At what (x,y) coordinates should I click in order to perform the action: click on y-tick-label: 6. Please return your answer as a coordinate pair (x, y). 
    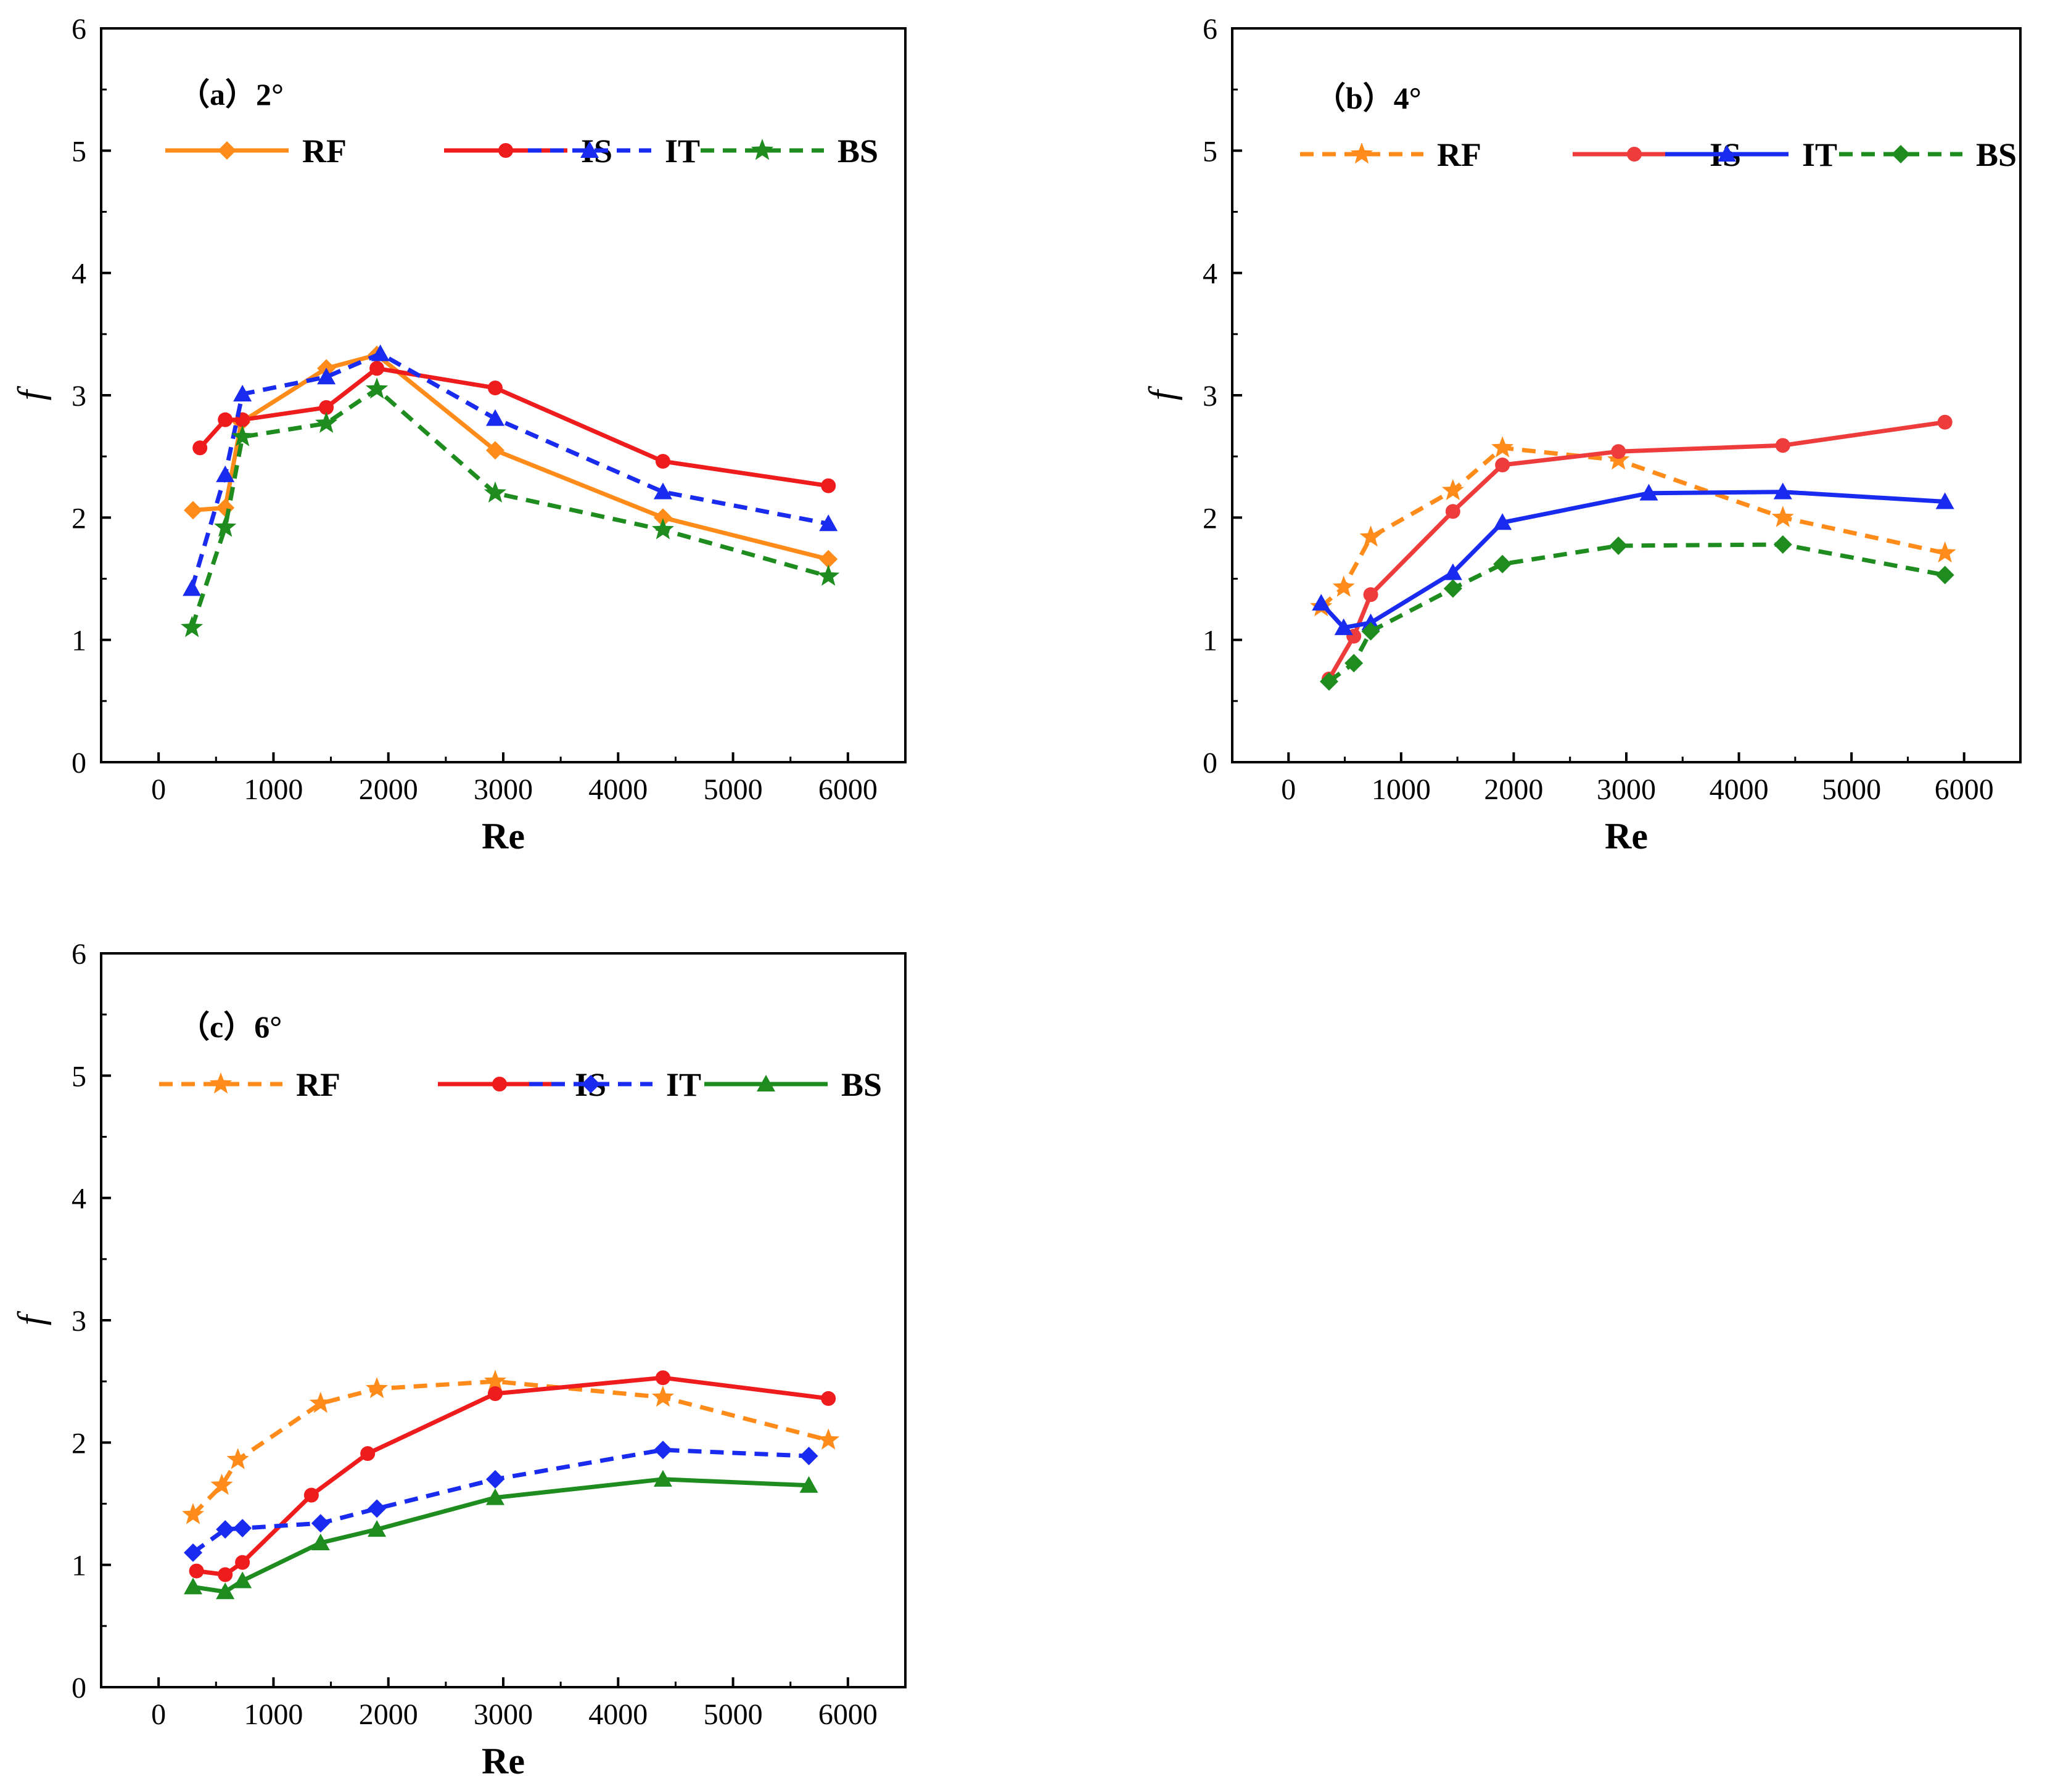
    Looking at the image, I should click on (79, 29).